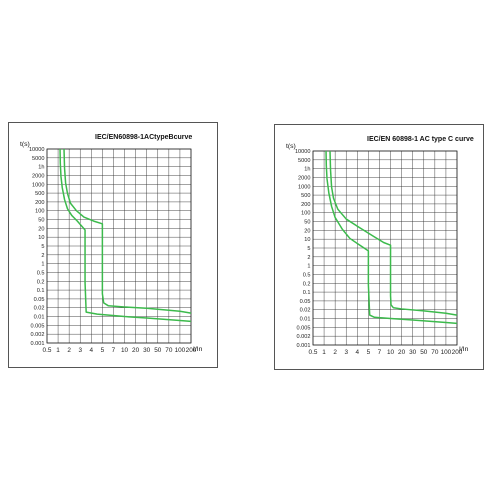  I want to click on chart-b-xtick: 2, so click(69, 350).